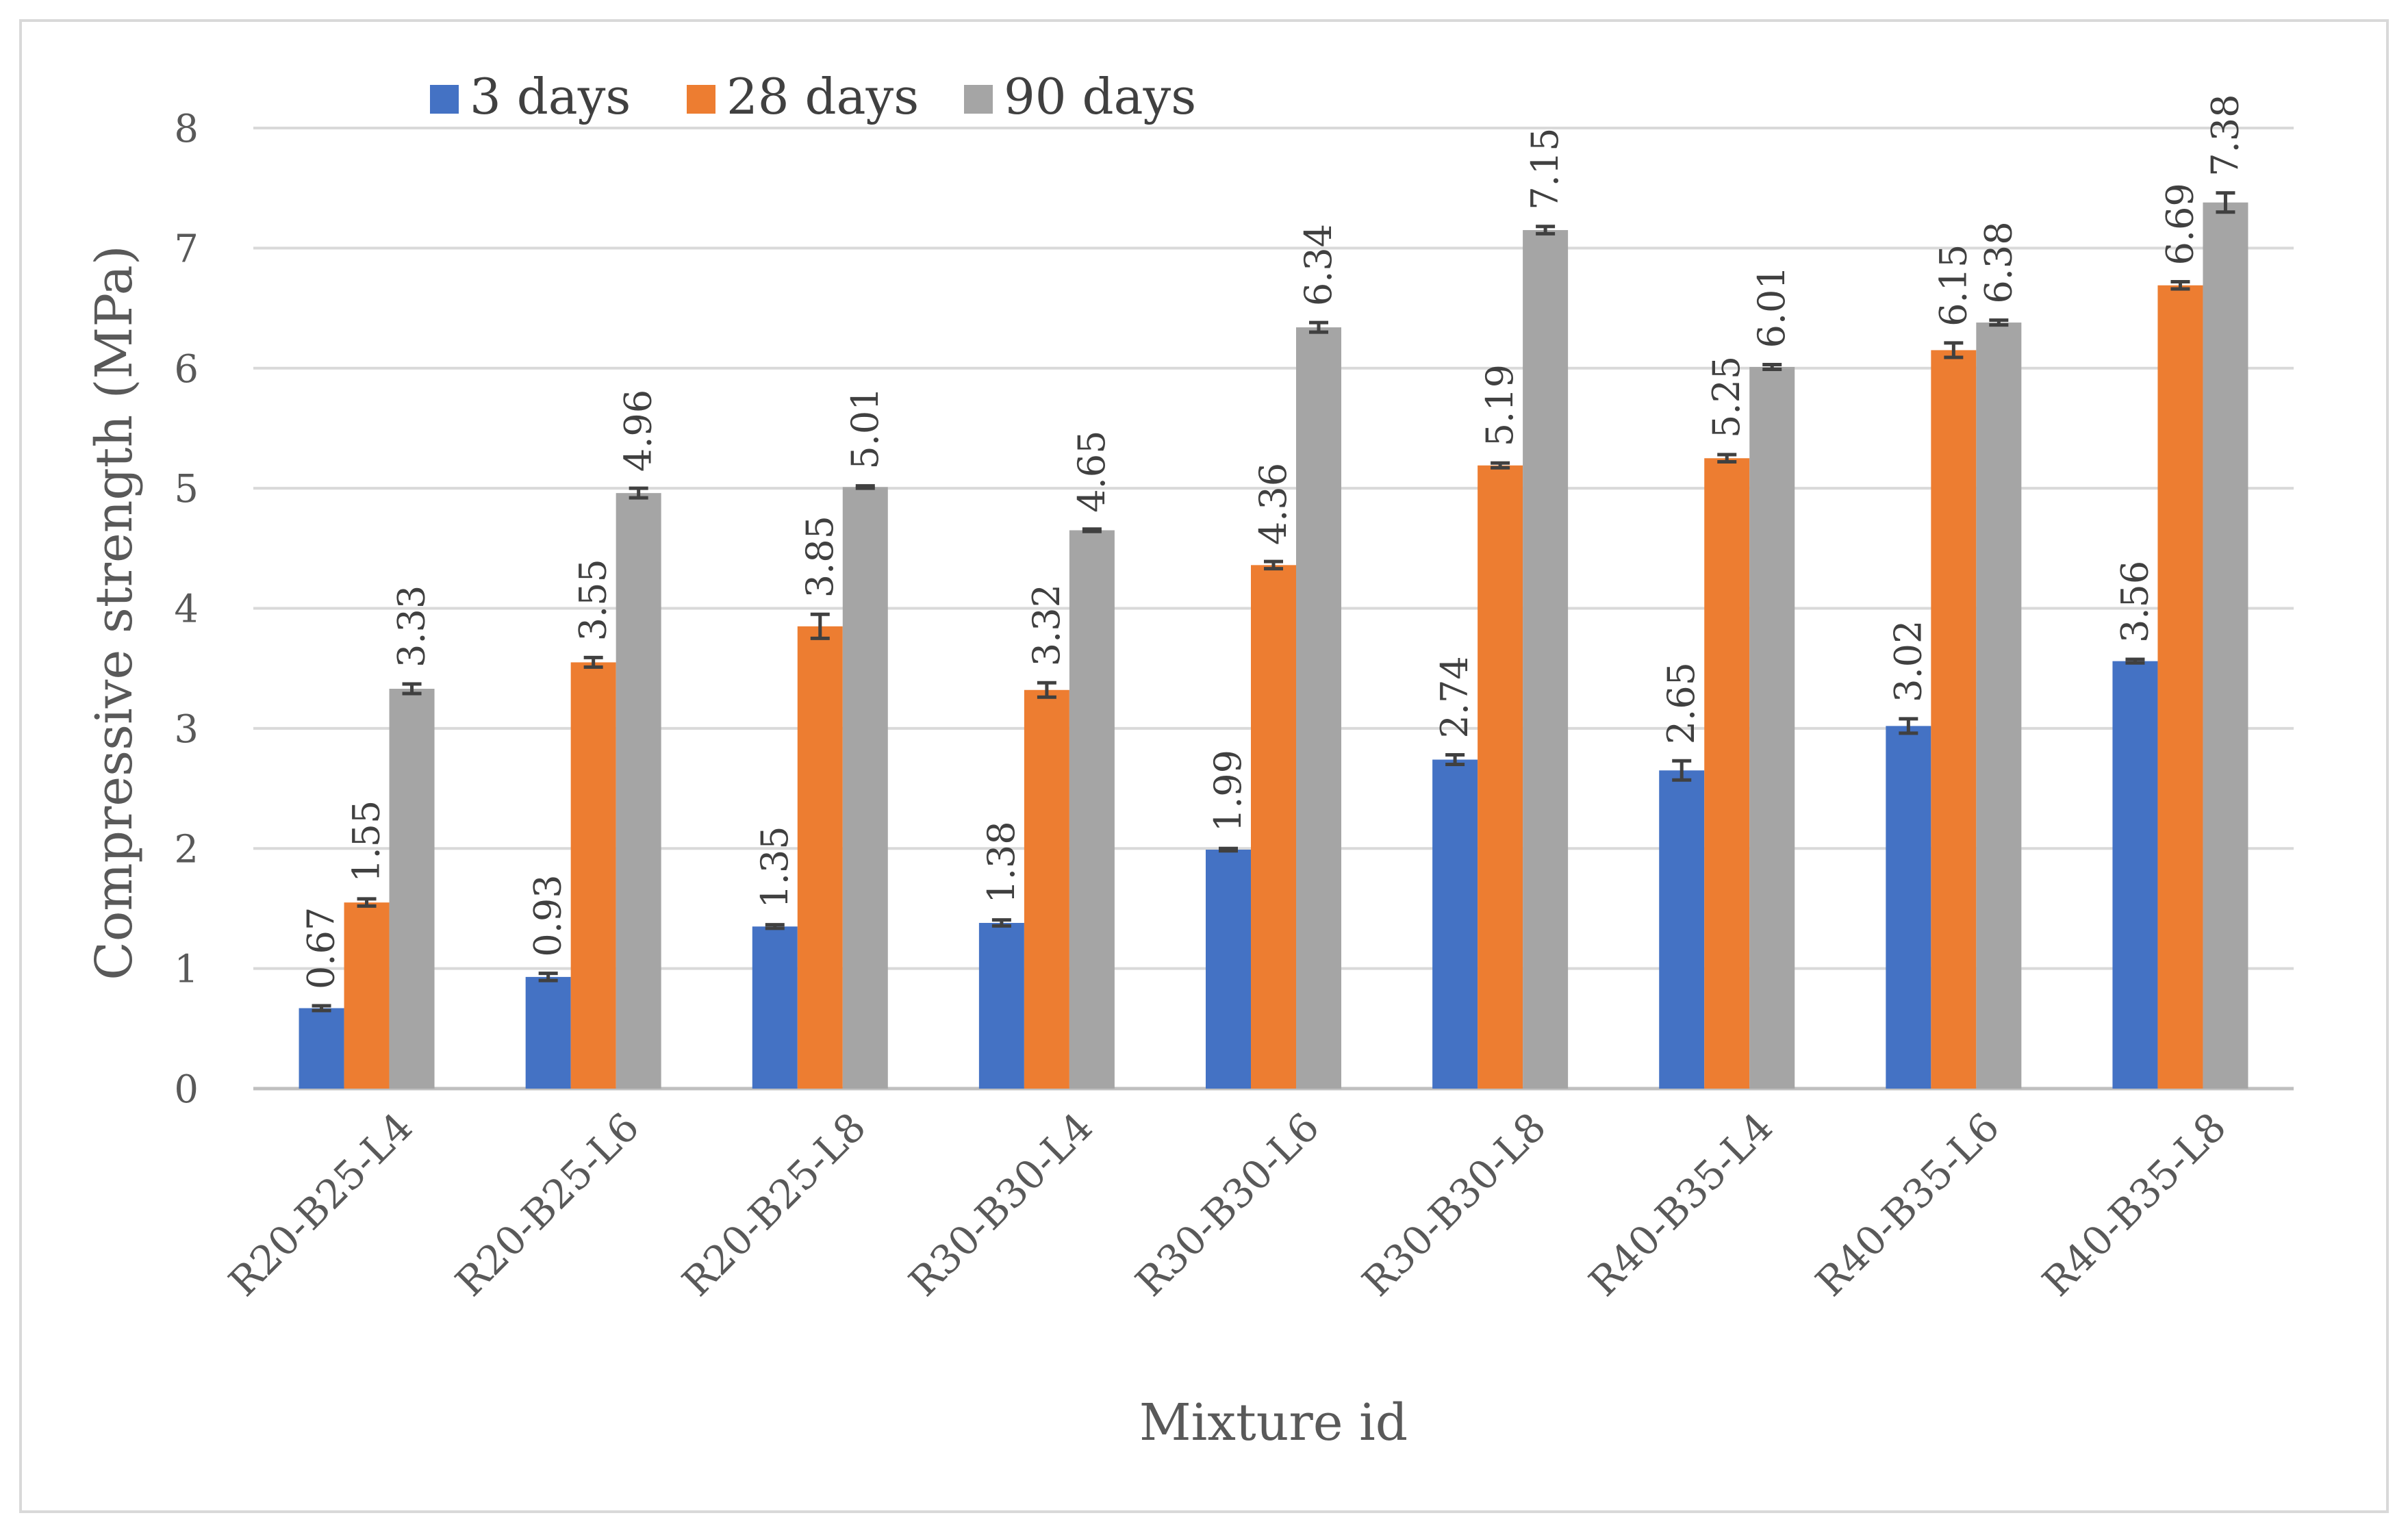 This screenshot has height=1535, width=2408. Describe the element at coordinates (1727, 773) in the screenshot. I see `bar-28-days-R40-B35-L4` at that location.